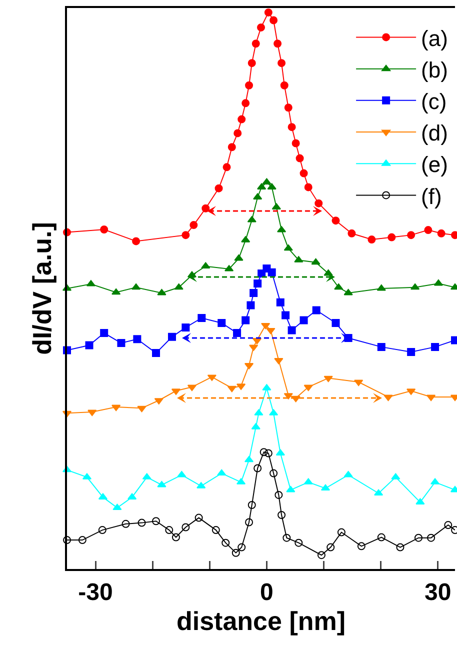 The image size is (457, 646). Describe the element at coordinates (434, 165) in the screenshot. I see `legend-label: (e)` at that location.